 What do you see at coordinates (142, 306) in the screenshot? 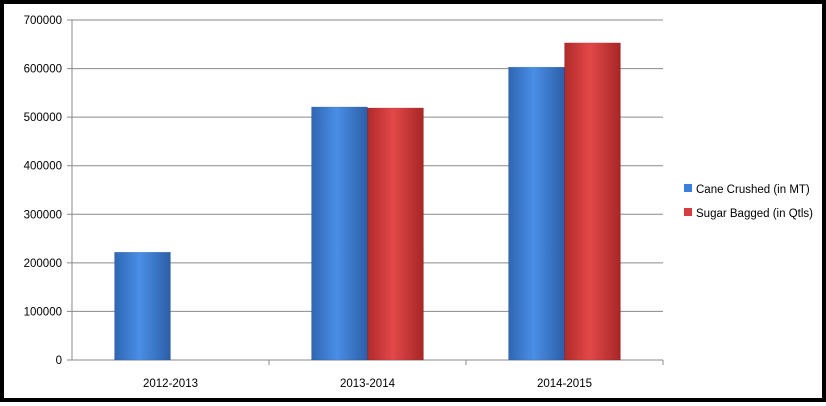
I see `bar-cane-crushed-2012-2013` at bounding box center [142, 306].